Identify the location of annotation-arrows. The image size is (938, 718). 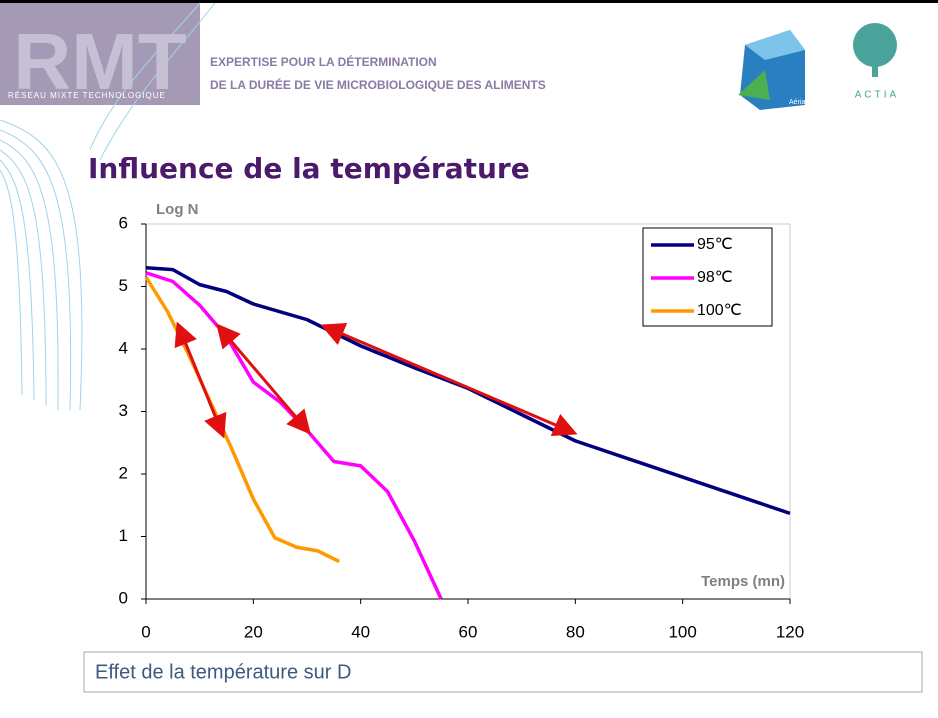
(376, 380).